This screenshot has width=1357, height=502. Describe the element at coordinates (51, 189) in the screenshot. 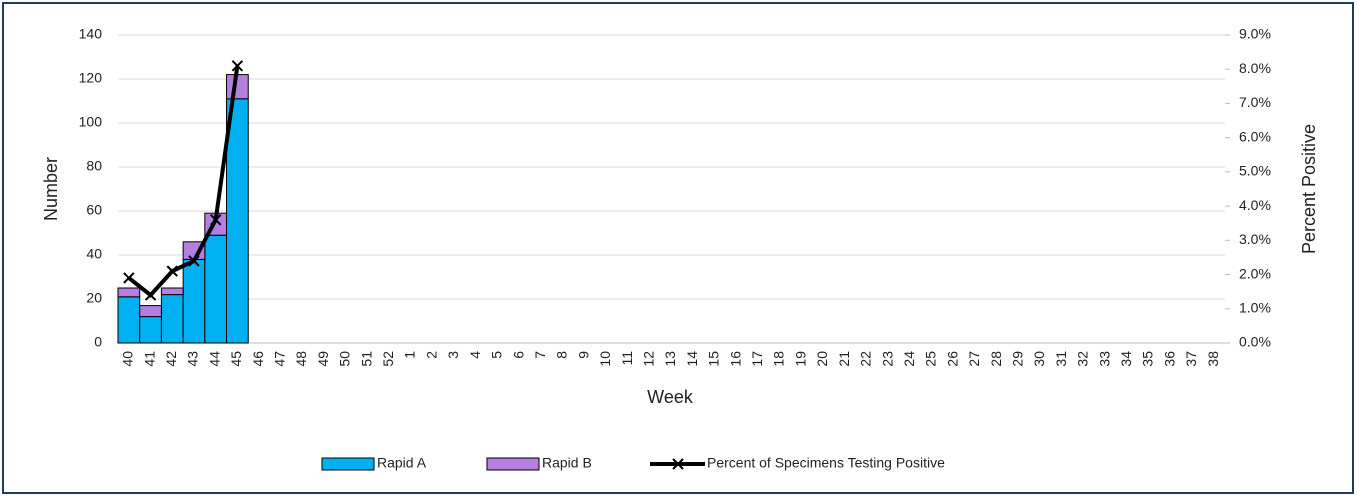

I see `y-axis-title: Number` at that location.